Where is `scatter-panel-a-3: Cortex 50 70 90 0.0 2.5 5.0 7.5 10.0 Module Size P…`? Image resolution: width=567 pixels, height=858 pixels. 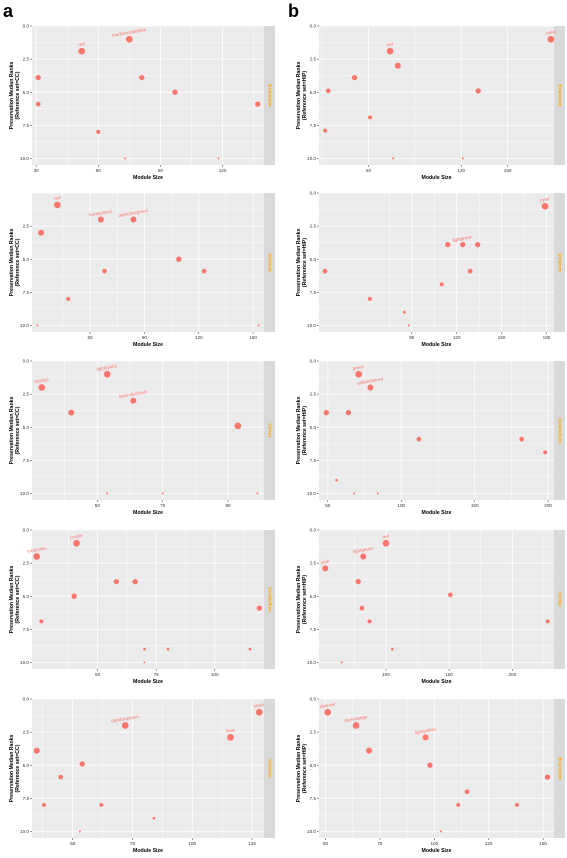
scatter-panel-a-3: Cortex 50 70 90 0.0 2.5 5.0 7.5 10.0 Module Size P… is located at coordinates (142, 437).